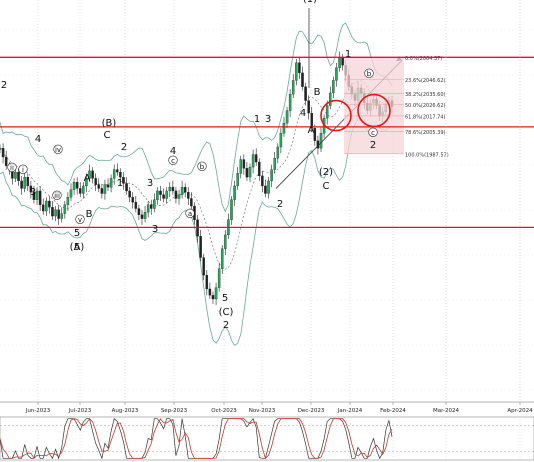 The height and width of the screenshot is (462, 534). I want to click on wave-label: 5, so click(77, 233).